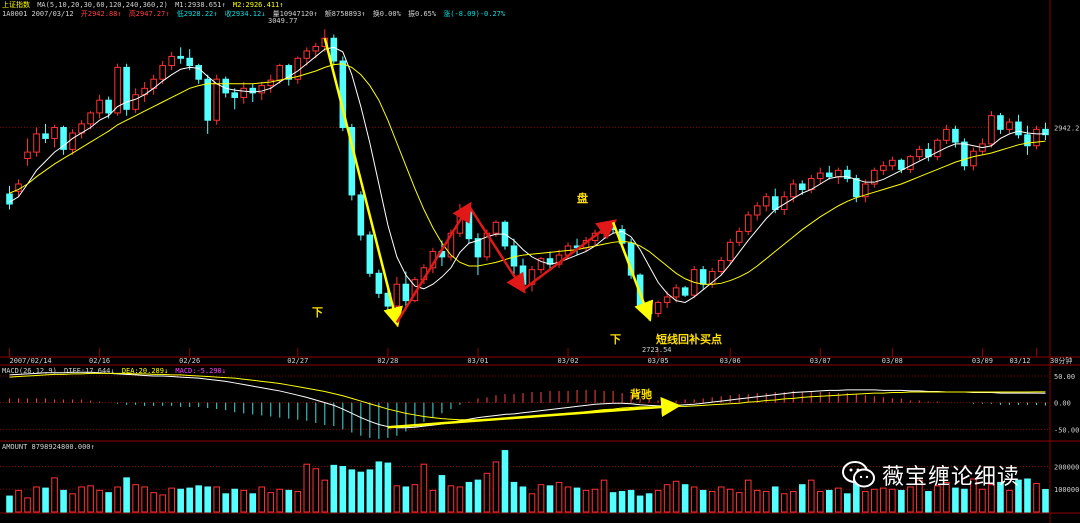 The image size is (1080, 523). I want to click on pan-label: 盘, so click(582, 198).